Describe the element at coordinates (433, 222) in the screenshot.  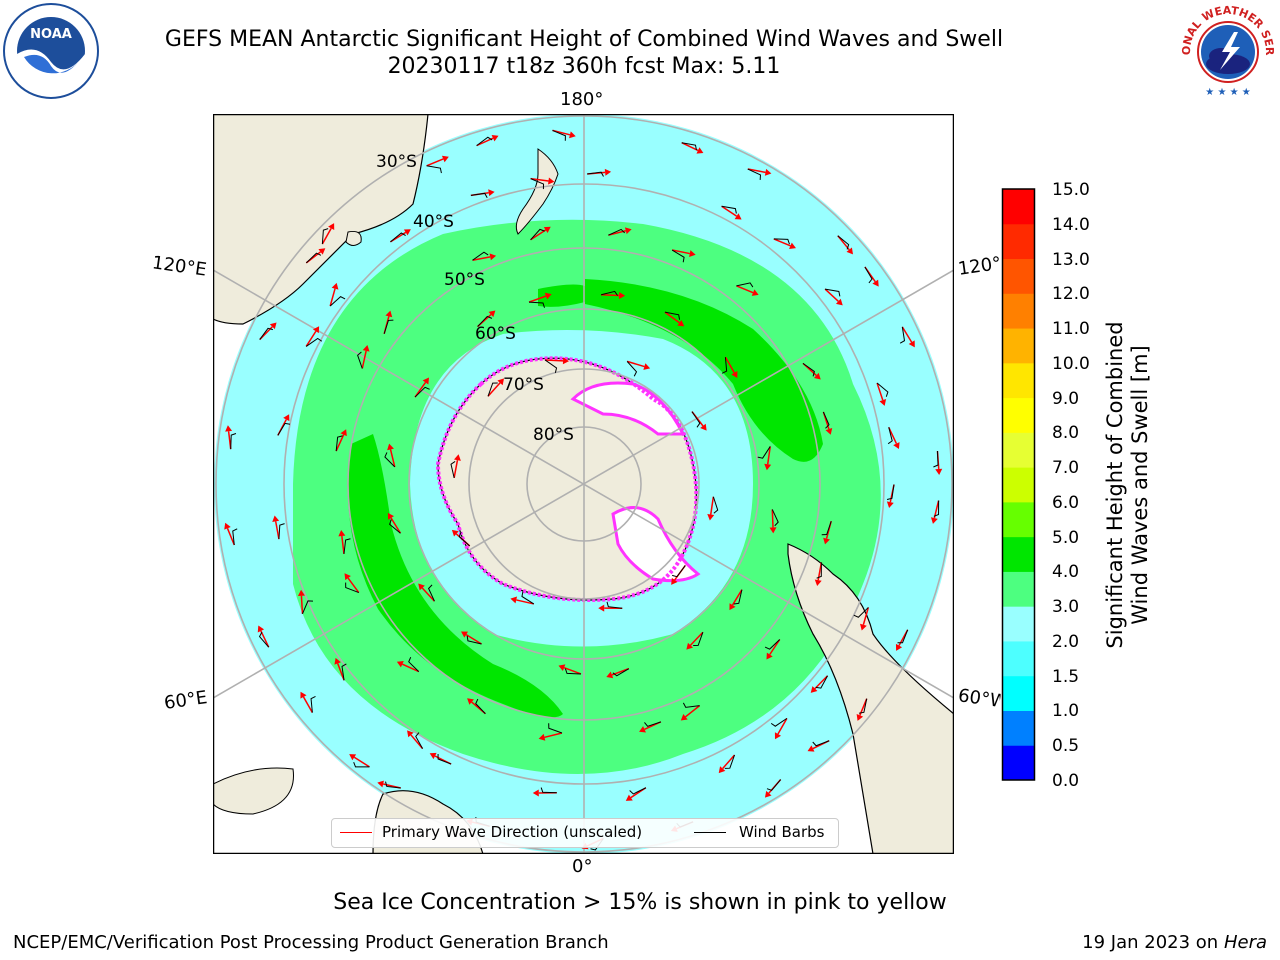
I see `lat-label-40s: 40°S` at that location.